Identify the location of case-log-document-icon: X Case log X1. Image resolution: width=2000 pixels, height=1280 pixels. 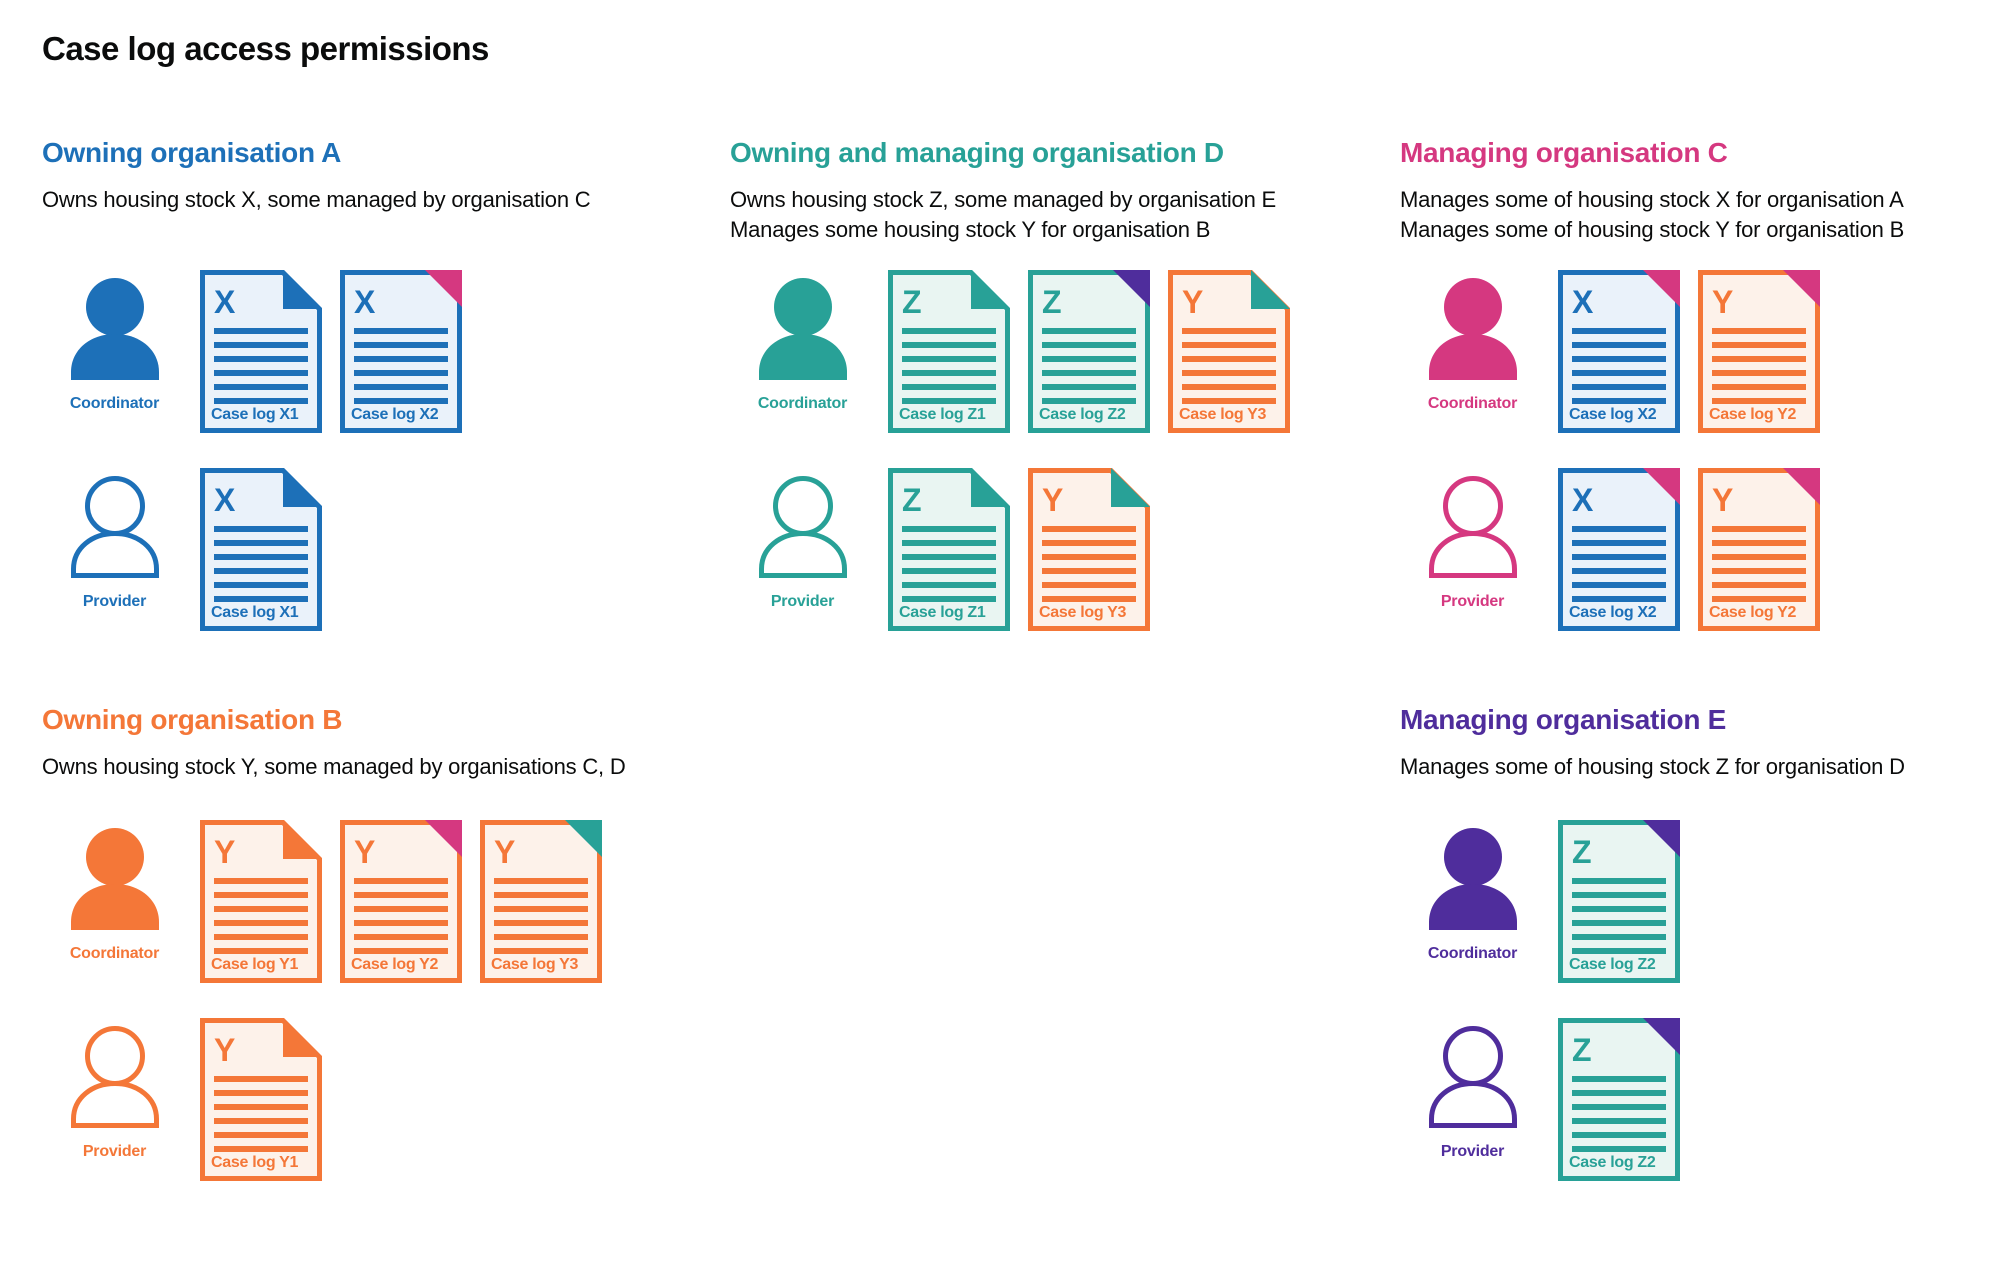
(261, 351).